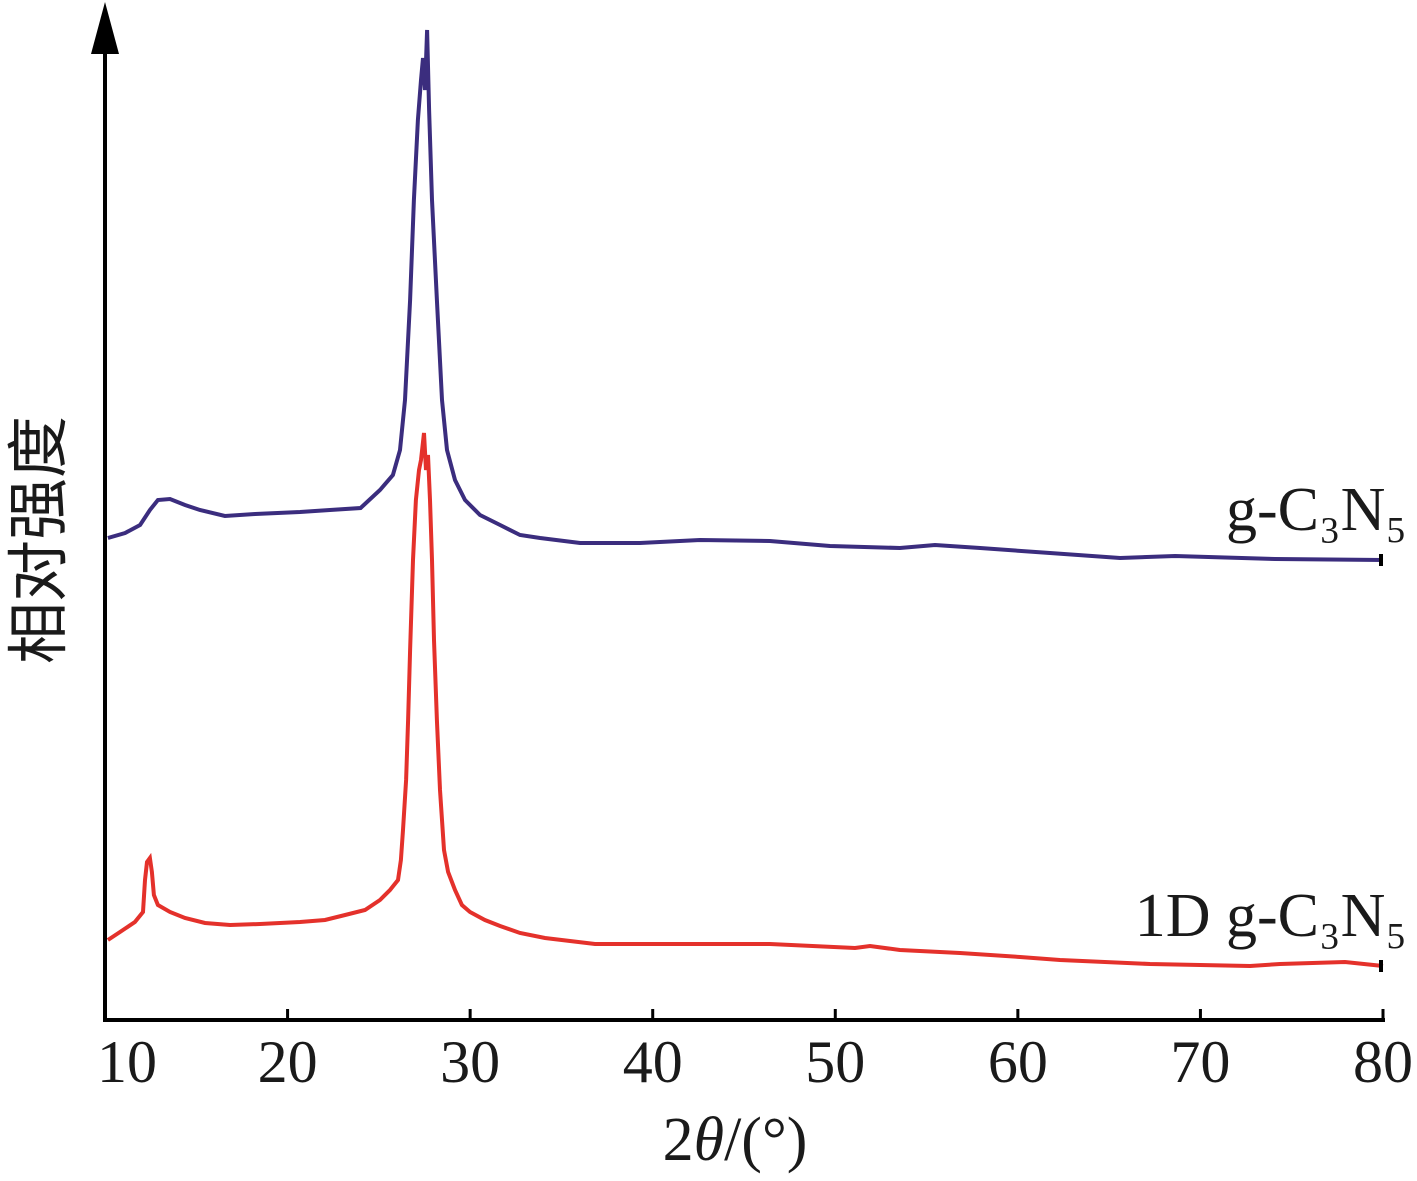  Describe the element at coordinates (1018, 1062) in the screenshot. I see `x-tick-label-60: 60` at that location.